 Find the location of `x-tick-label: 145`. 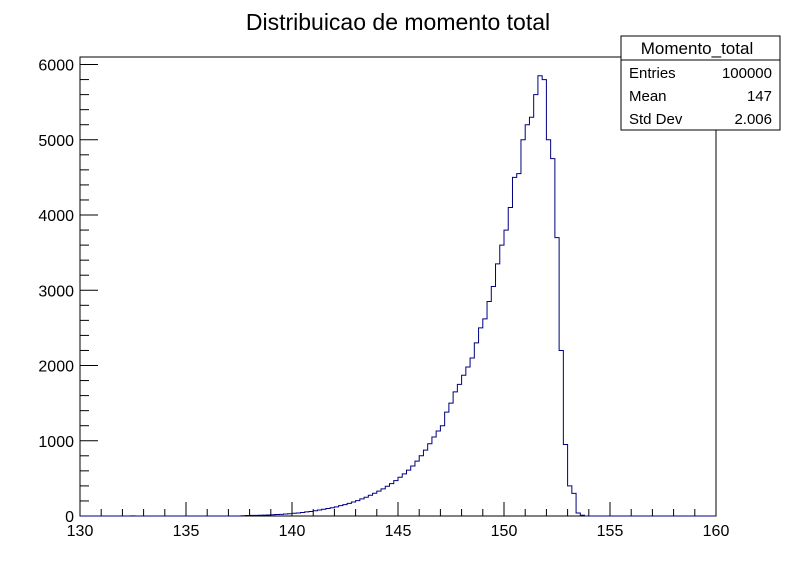

x-tick-label: 145 is located at coordinates (398, 531).